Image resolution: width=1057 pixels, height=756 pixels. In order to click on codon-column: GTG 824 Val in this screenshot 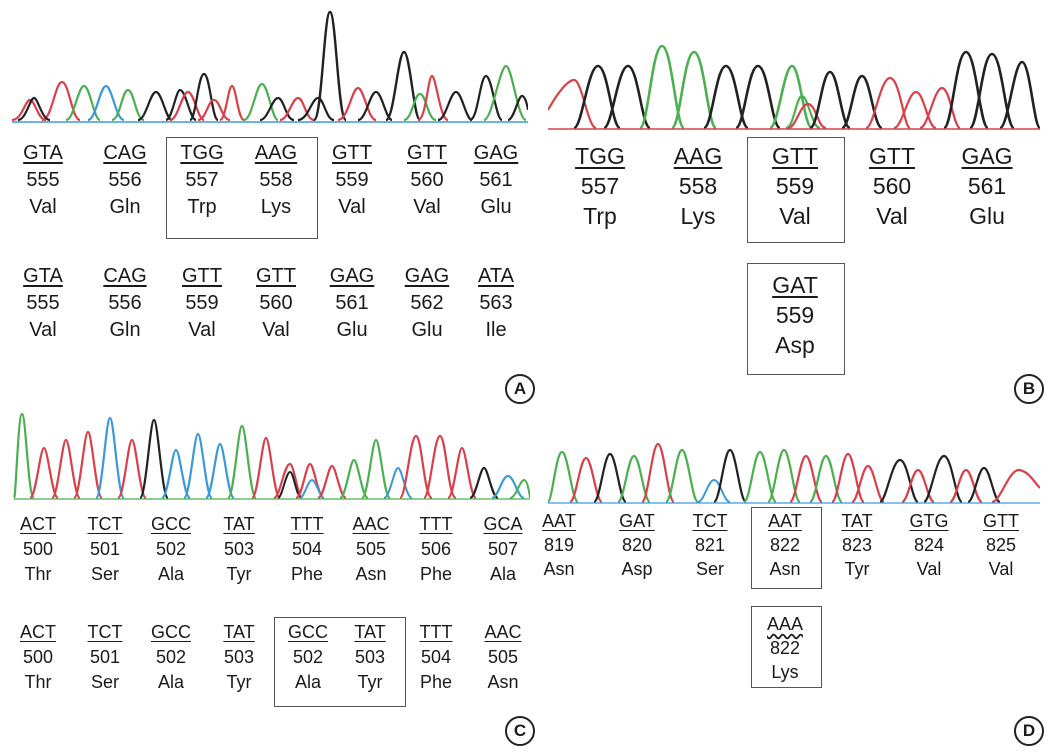, I will do `click(929, 545)`.